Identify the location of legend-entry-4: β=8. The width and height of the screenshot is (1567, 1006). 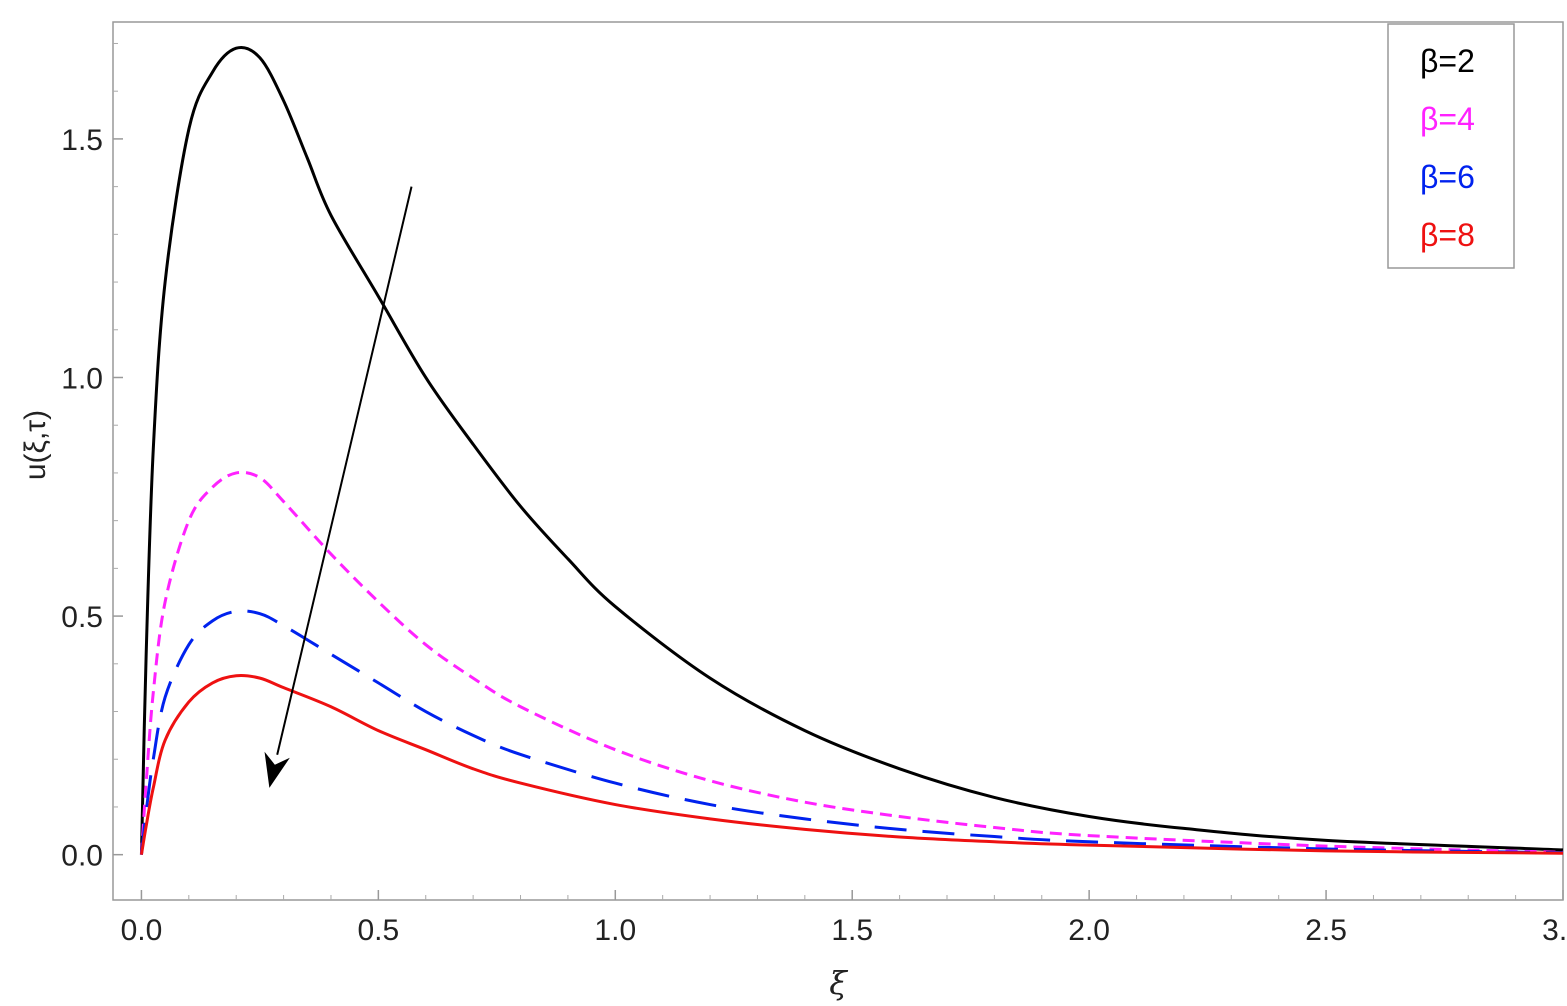
(1447, 235).